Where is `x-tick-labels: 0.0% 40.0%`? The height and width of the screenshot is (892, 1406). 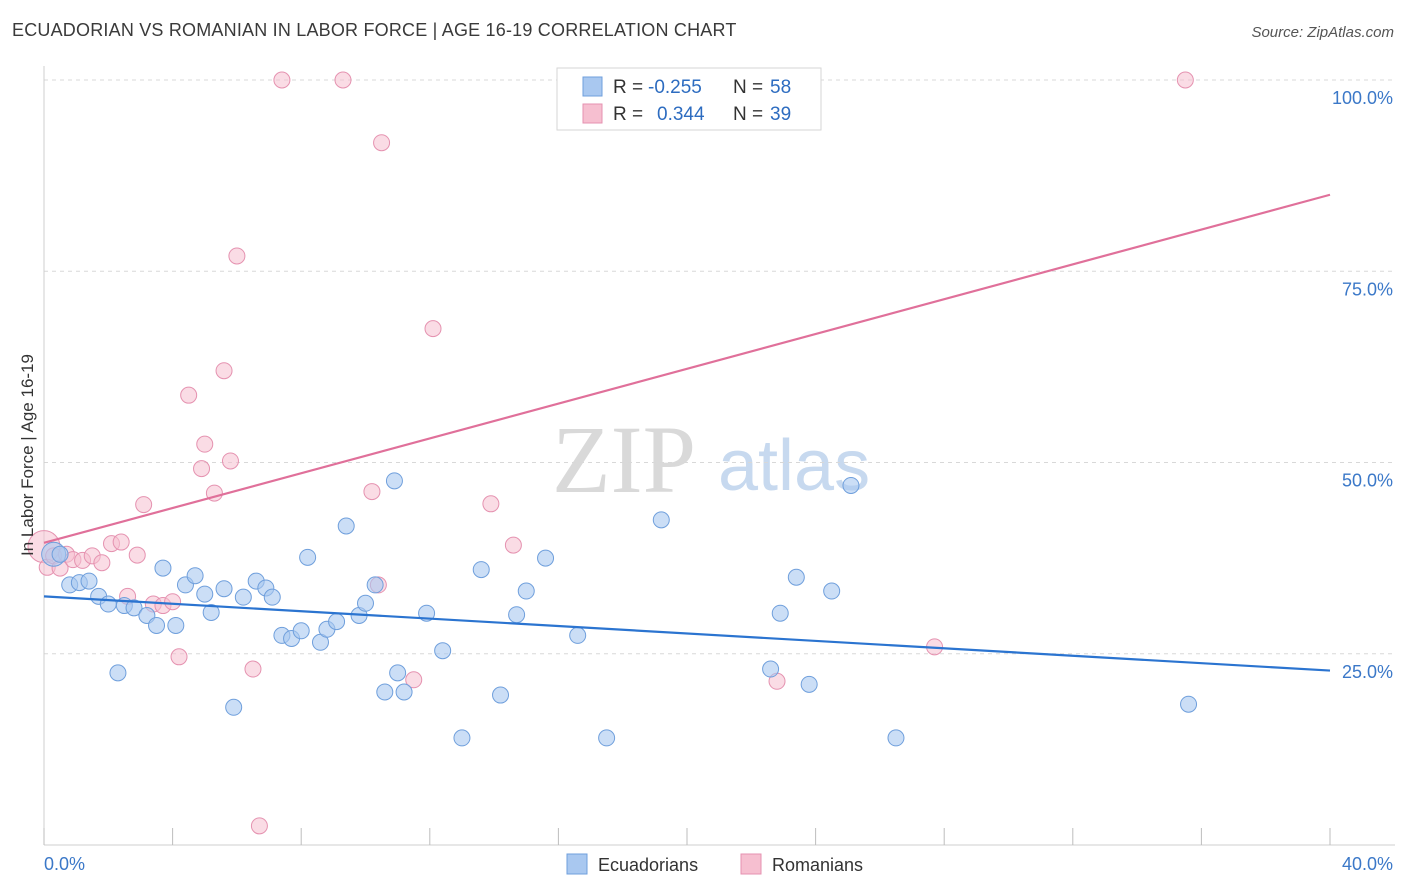 x-tick-labels: 0.0% 40.0% is located at coordinates (718, 864).